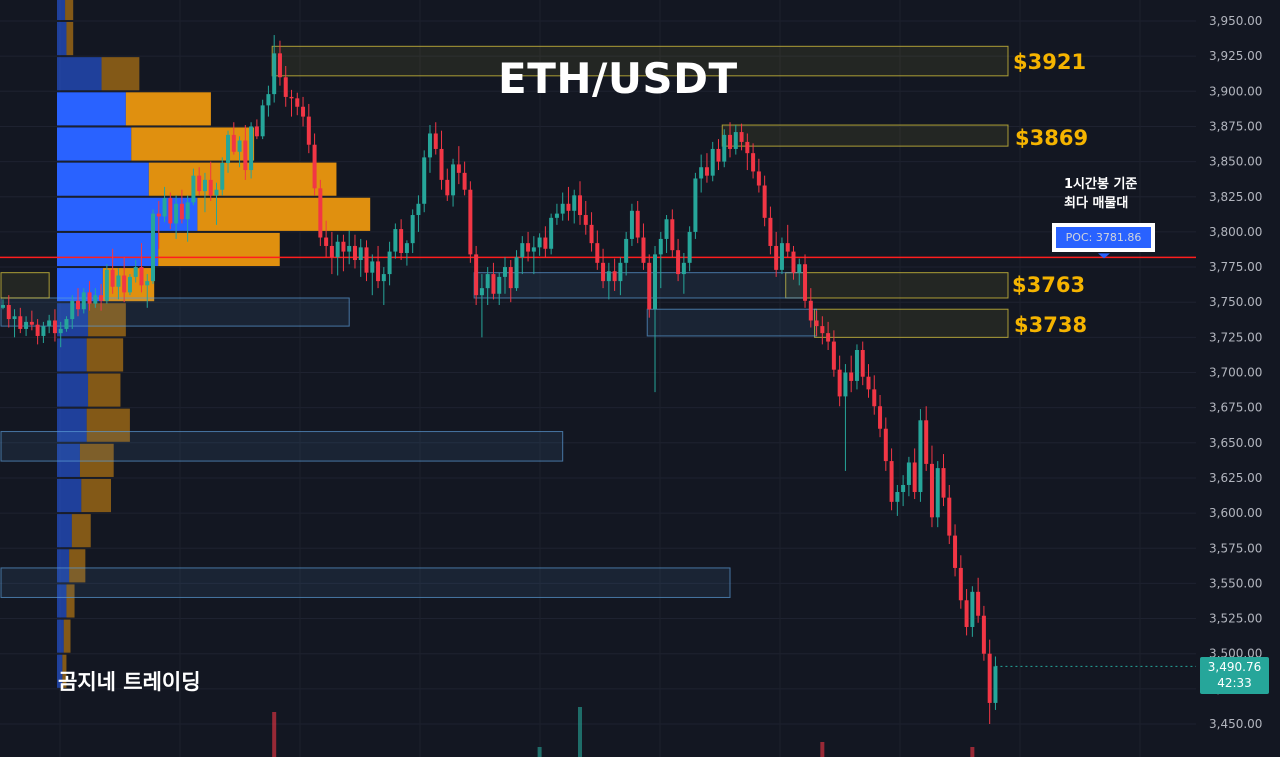 The image size is (1280, 757). I want to click on level-label-3869: $3869, so click(1052, 138).